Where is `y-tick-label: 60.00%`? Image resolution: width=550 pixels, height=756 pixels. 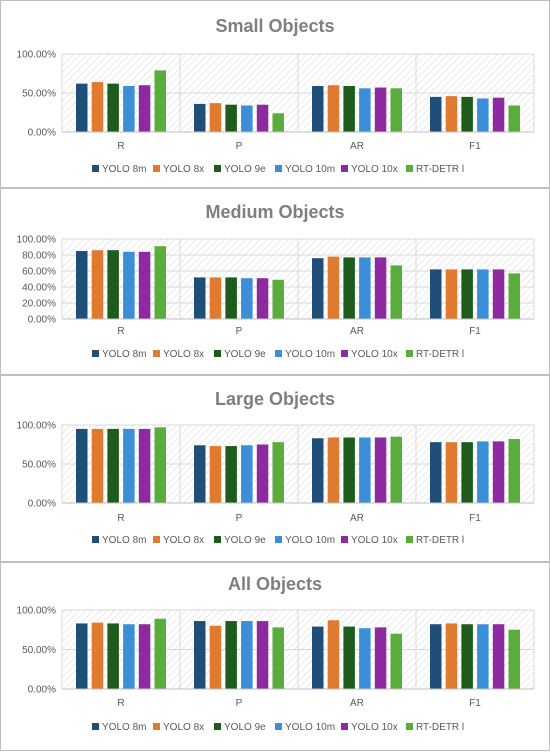
y-tick-label: 60.00% is located at coordinates (39, 272).